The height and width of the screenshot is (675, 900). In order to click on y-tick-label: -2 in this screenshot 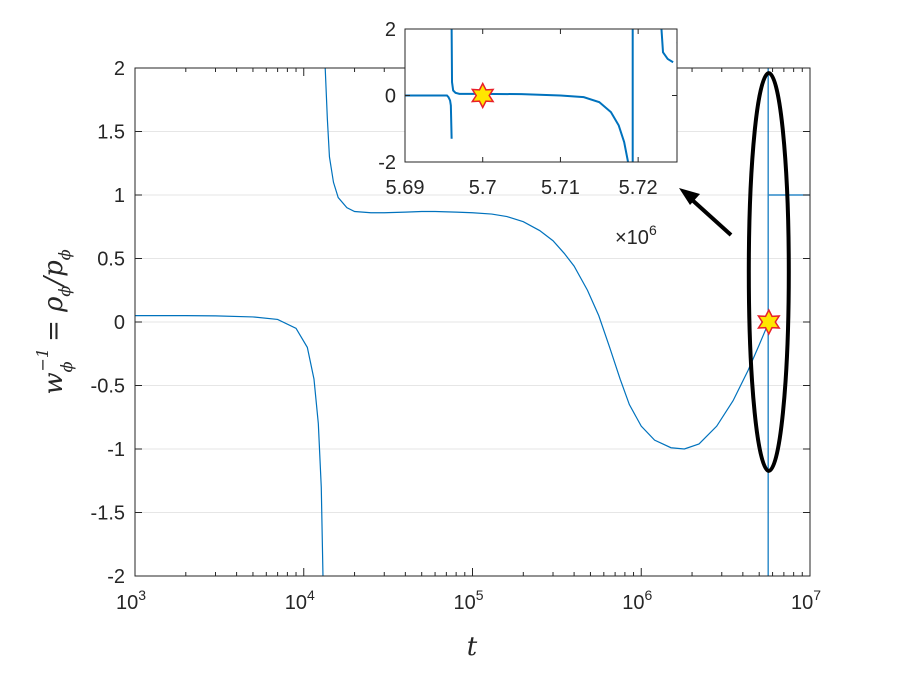, I will do `click(116, 577)`.